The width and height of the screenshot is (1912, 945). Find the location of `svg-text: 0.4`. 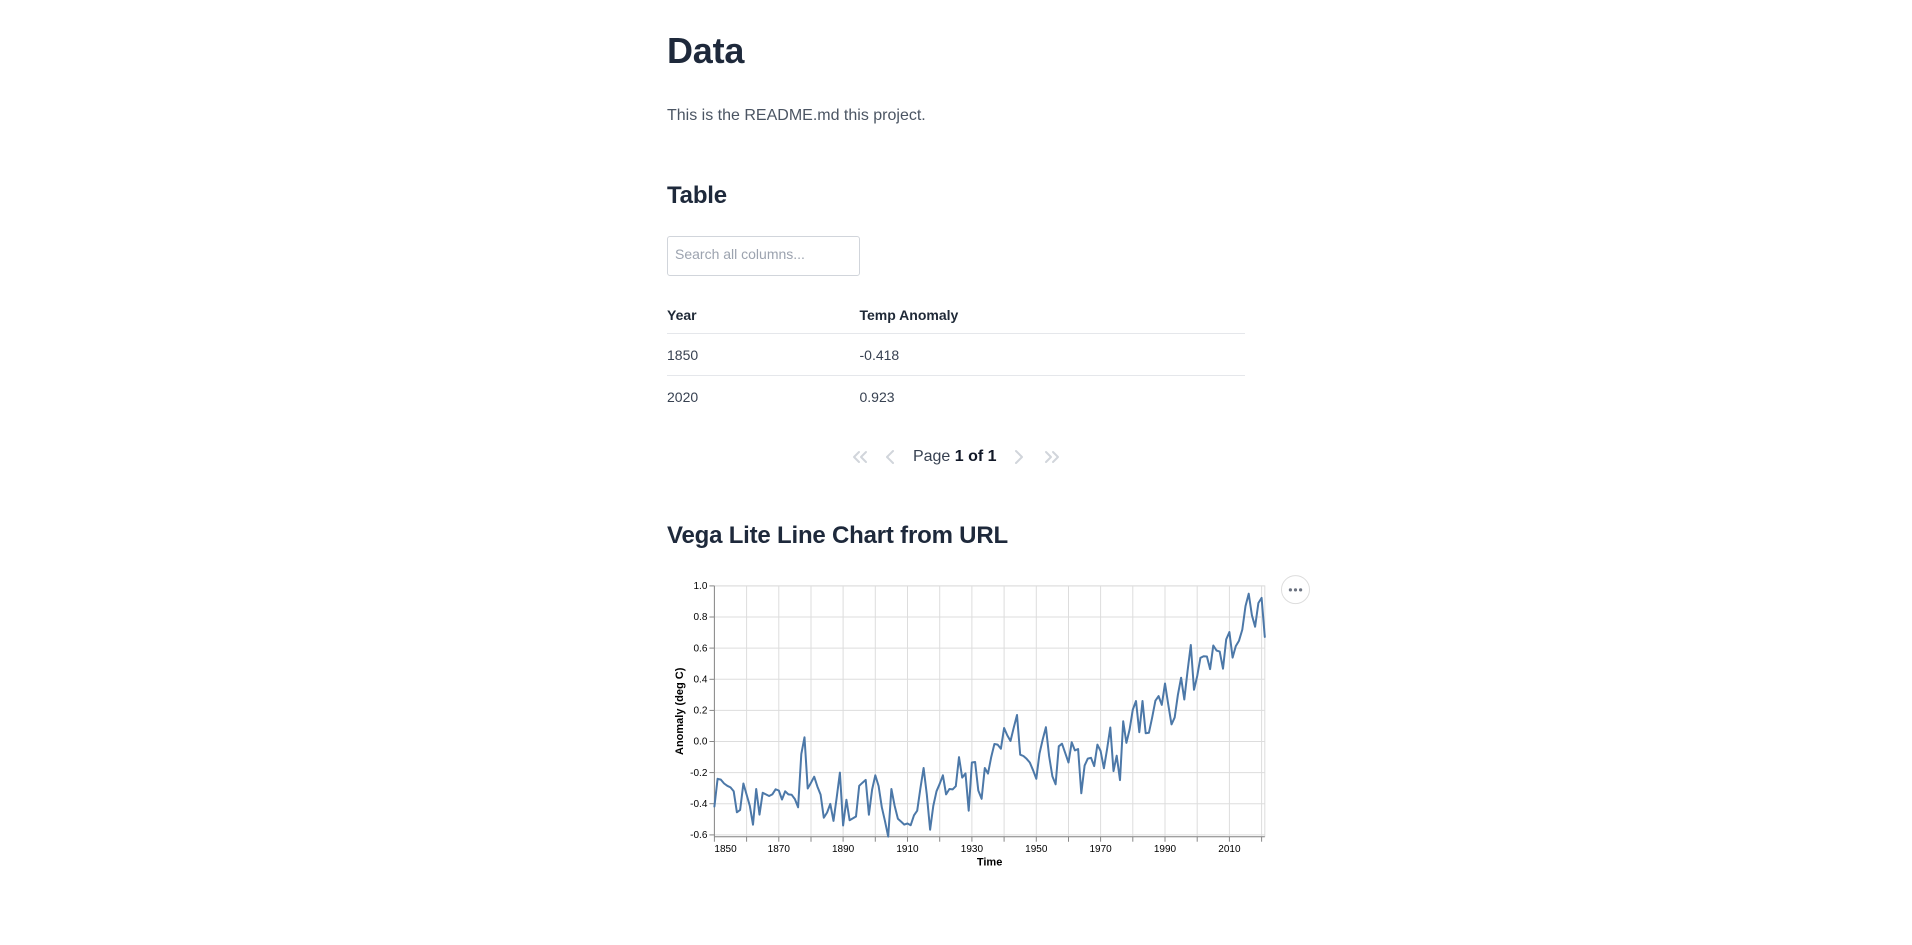

svg-text: 0.4 is located at coordinates (700, 680).